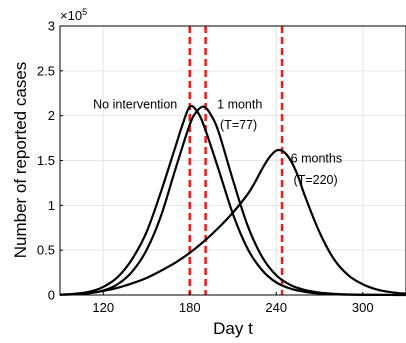  Describe the element at coordinates (239, 104) in the screenshot. I see `annotation-label: 1 month` at that location.